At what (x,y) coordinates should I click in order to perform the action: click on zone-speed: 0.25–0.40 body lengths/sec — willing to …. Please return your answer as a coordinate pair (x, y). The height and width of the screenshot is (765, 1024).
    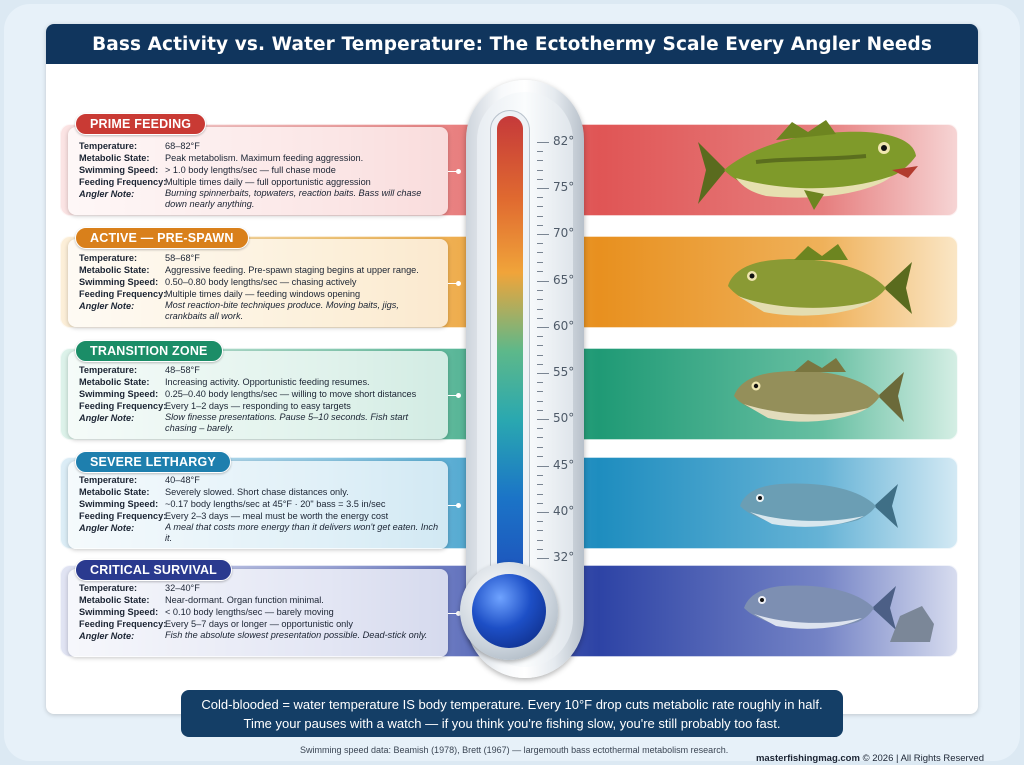
    Looking at the image, I should click on (291, 394).